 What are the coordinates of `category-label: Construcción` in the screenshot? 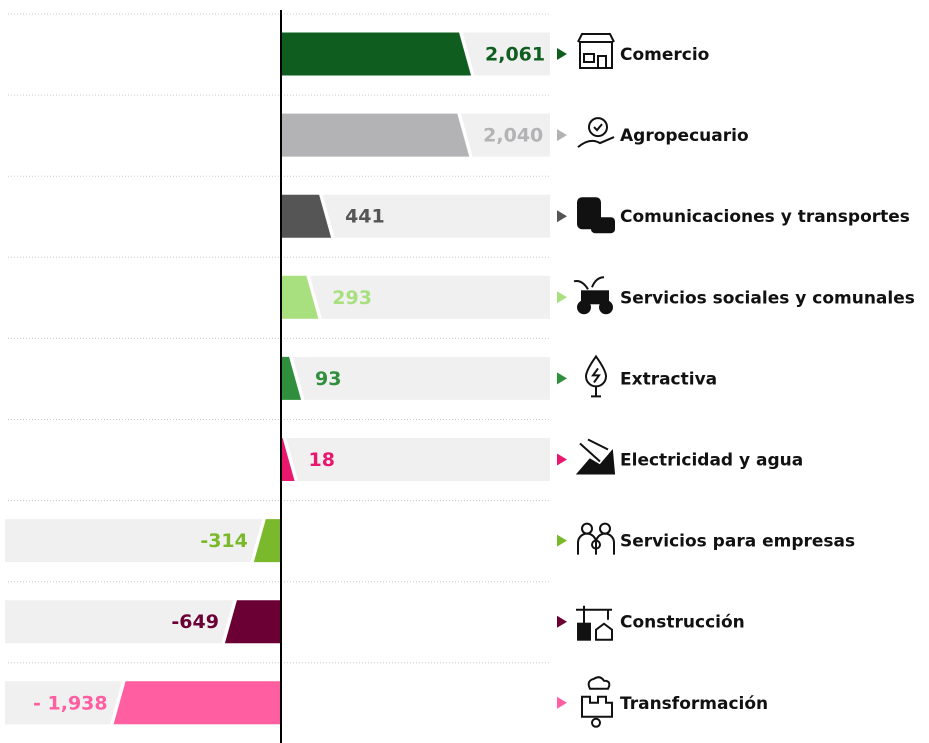 It's located at (682, 623).